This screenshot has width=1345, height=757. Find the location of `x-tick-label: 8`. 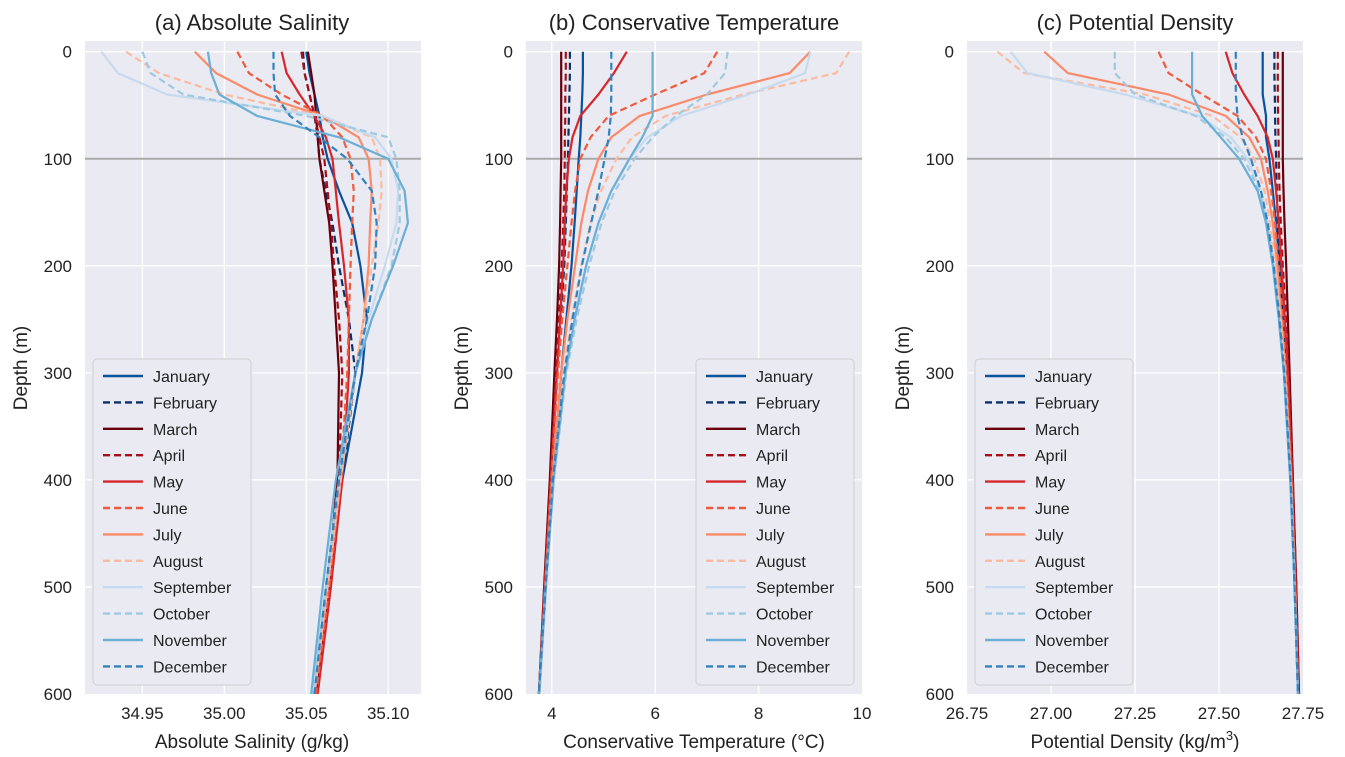

x-tick-label: 8 is located at coordinates (758, 713).